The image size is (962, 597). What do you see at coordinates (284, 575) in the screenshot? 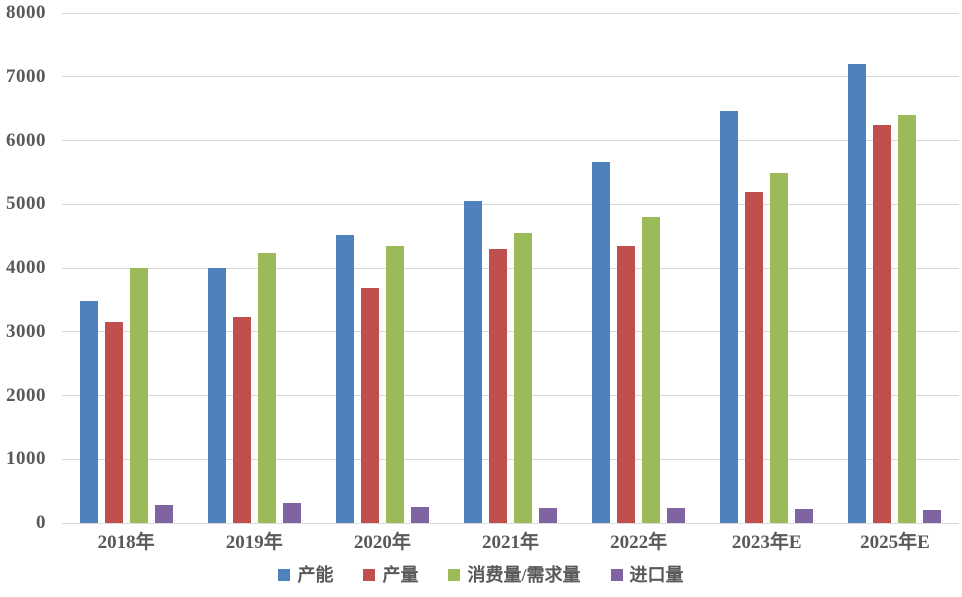
I see `legend-marker-capacity` at bounding box center [284, 575].